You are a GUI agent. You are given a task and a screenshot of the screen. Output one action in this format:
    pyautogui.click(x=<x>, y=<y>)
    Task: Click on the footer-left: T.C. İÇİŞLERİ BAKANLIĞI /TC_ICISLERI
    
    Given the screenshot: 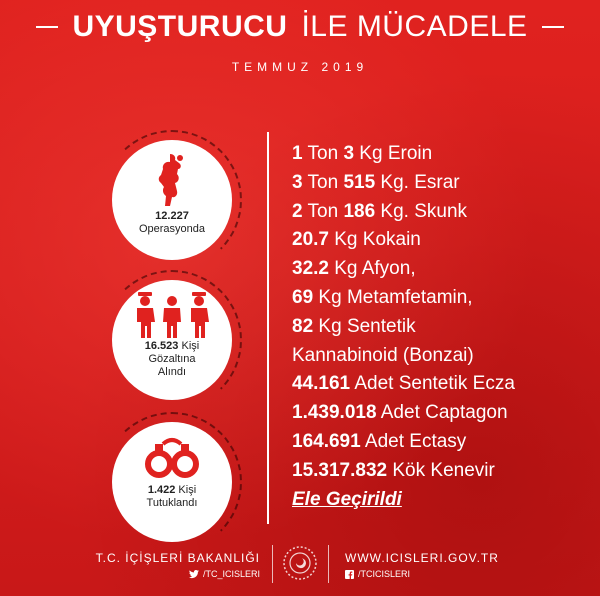 What is the action you would take?
    pyautogui.click(x=178, y=565)
    